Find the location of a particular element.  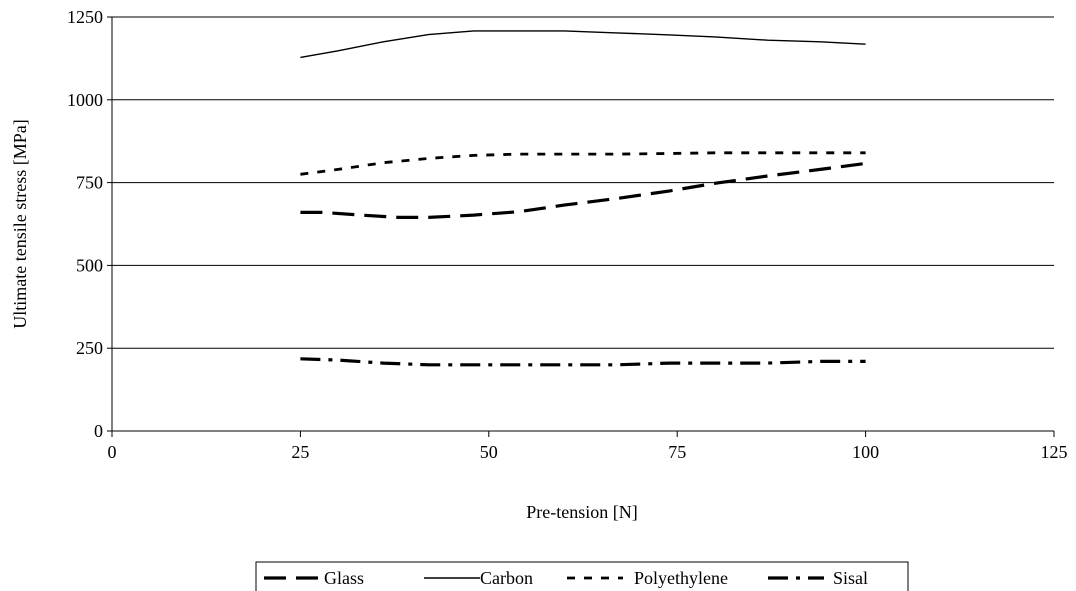

legend-items: Glass Carbon Polyethylene Sisal is located at coordinates (566, 578).